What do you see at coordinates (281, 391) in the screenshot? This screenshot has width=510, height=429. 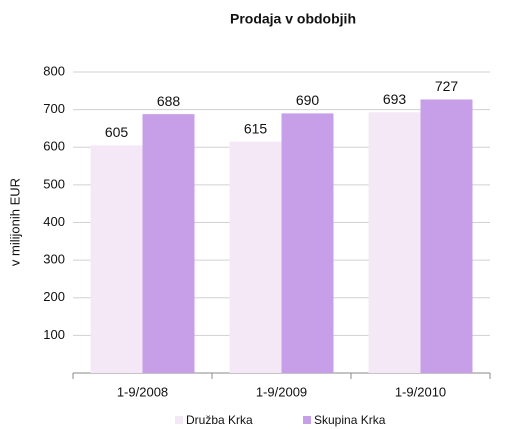 I see `x-tick-label: 1-9/2009` at bounding box center [281, 391].